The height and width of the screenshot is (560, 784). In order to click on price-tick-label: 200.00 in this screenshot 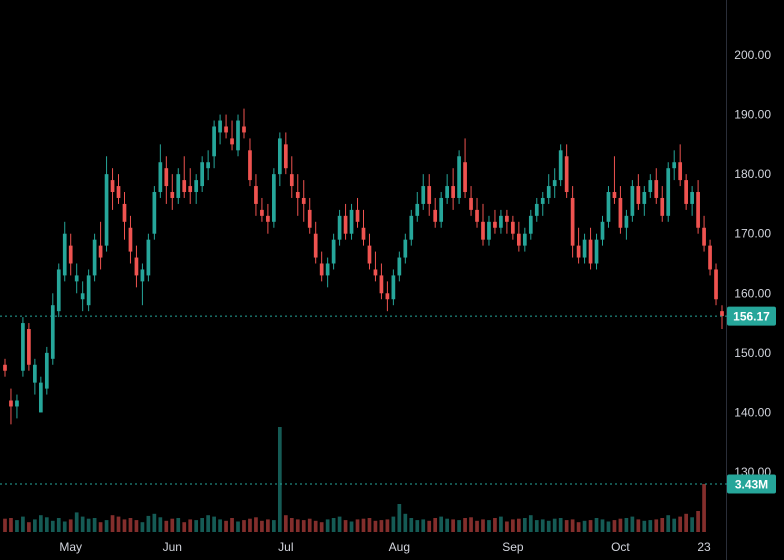, I will do `click(752, 55)`.